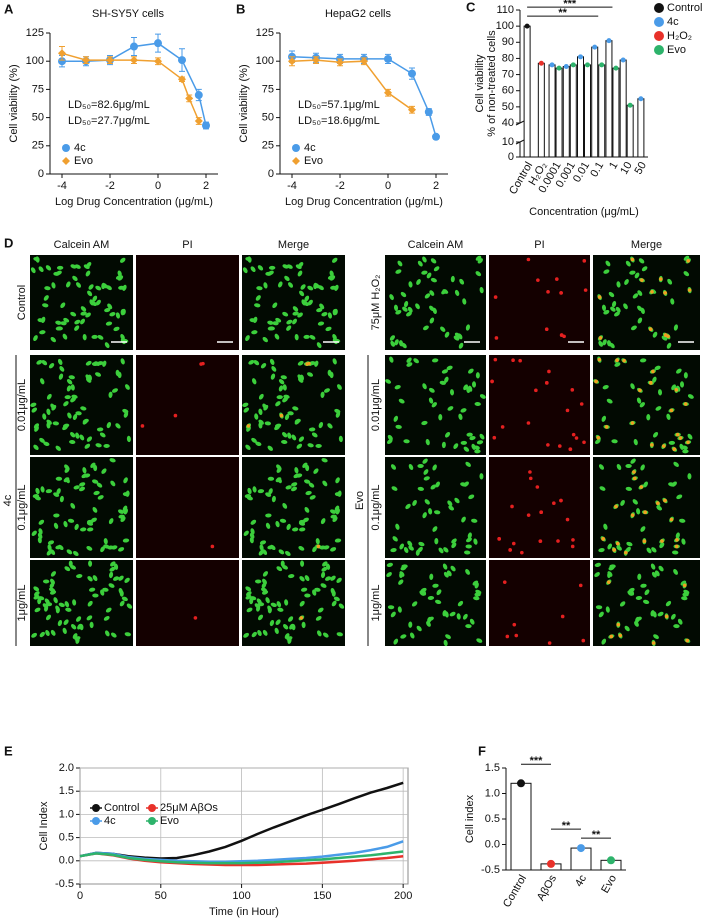  What do you see at coordinates (134, 46) in the screenshot?
I see `marker` at bounding box center [134, 46].